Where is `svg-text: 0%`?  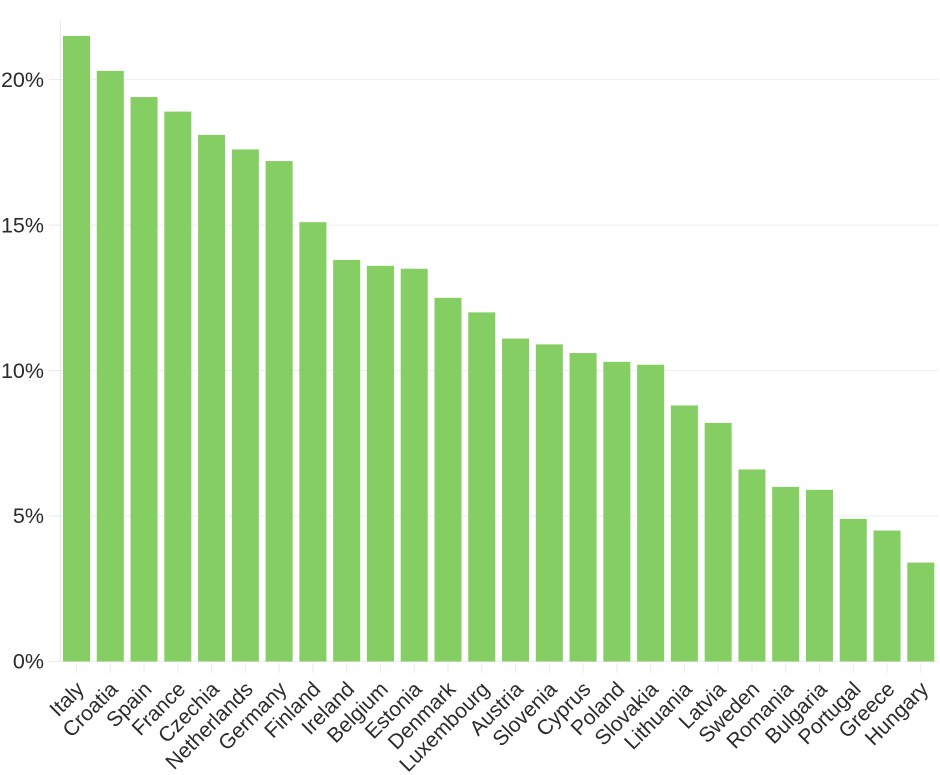
svg-text: 0% is located at coordinates (28, 662).